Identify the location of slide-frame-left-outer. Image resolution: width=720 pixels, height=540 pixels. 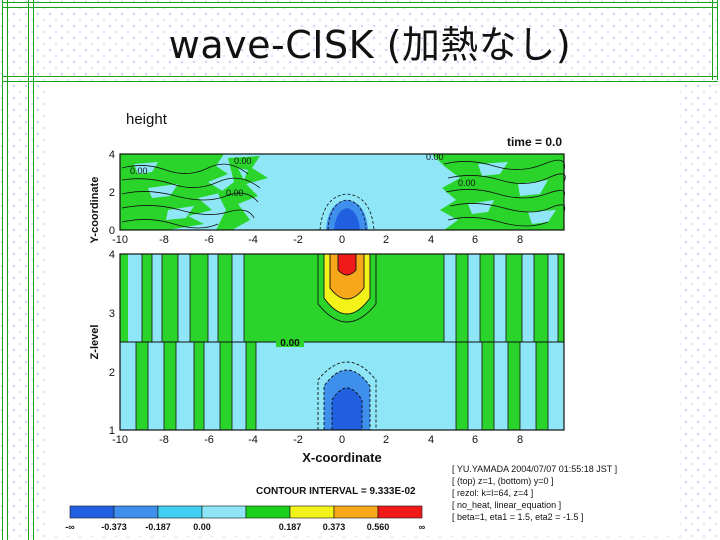
(5, 270).